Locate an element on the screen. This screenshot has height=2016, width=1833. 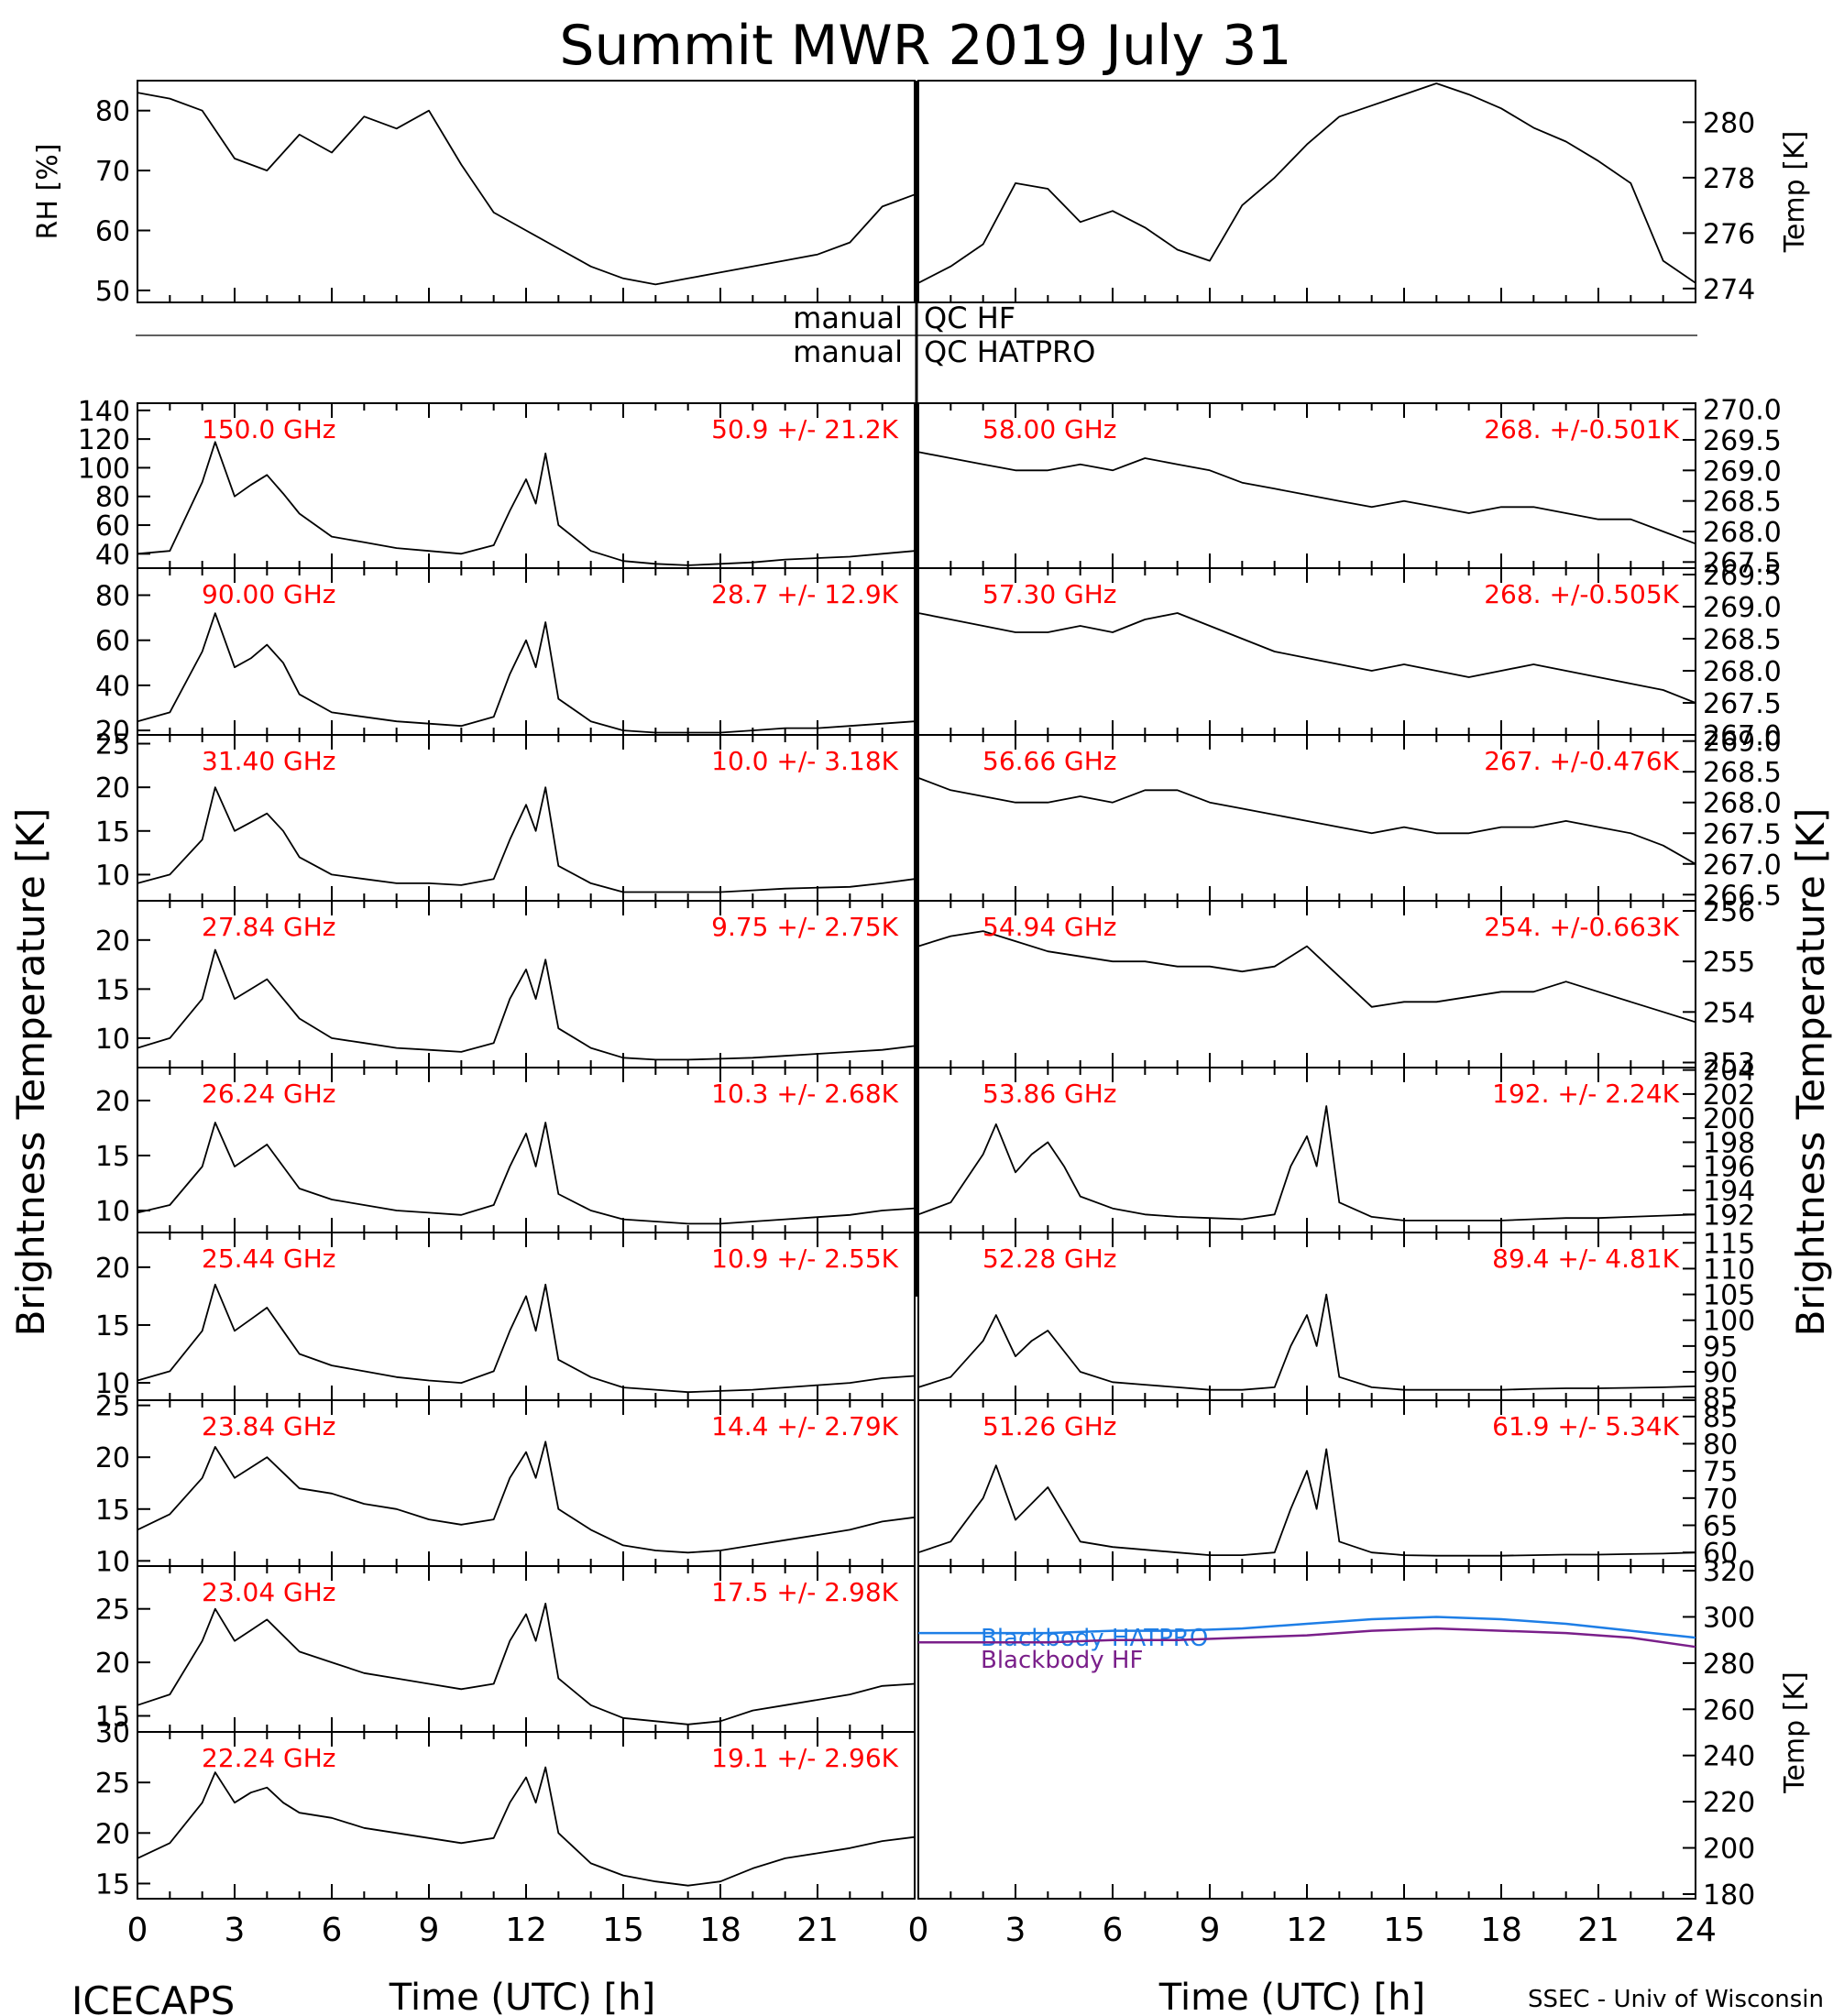
series-line-hf is located at coordinates (1307, 1638).